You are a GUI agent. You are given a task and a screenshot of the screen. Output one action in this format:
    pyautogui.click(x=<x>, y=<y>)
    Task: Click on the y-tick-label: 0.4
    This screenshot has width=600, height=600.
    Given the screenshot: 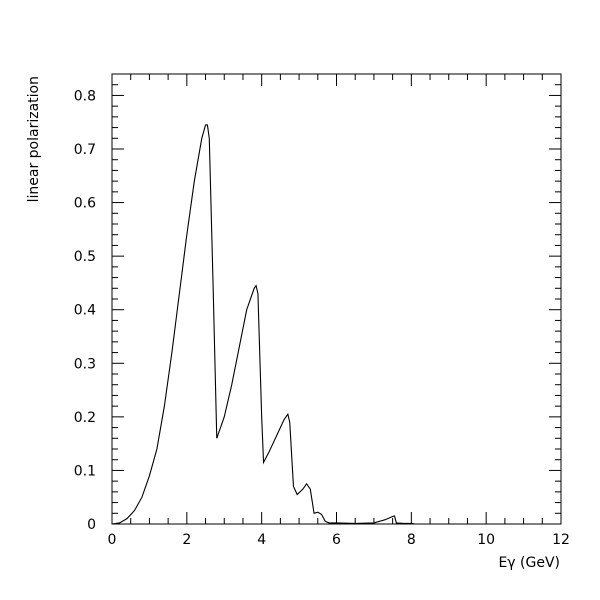 What is the action you would take?
    pyautogui.click(x=85, y=311)
    